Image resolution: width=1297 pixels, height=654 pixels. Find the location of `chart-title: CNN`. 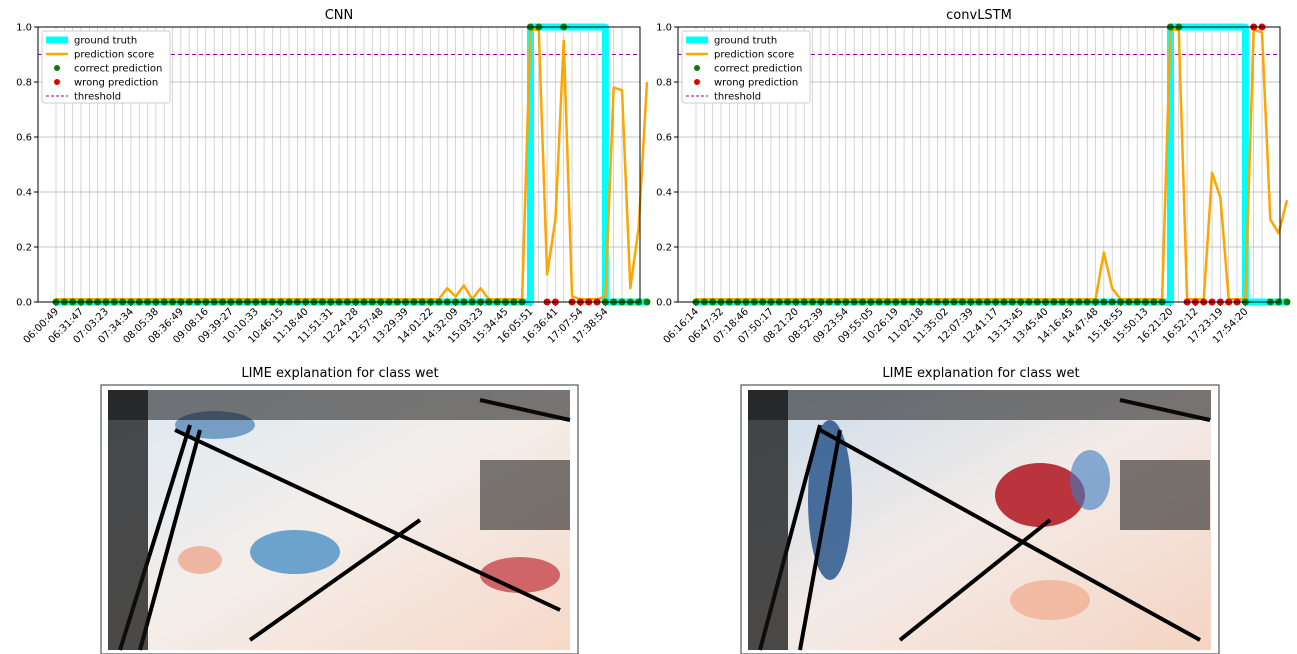

chart-title: CNN is located at coordinates (339, 15).